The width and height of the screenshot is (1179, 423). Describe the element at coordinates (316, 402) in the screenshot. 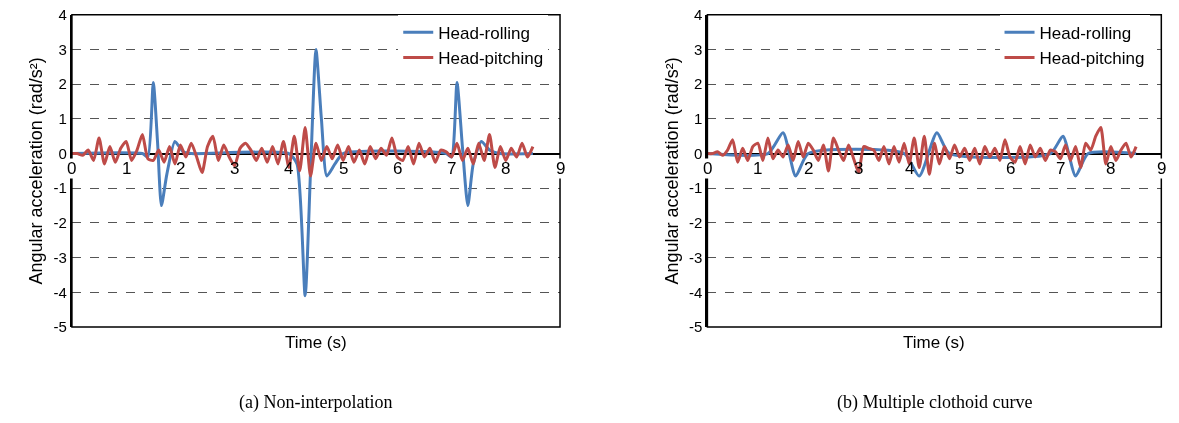

I see `text: (a) Non-interpolation` at that location.